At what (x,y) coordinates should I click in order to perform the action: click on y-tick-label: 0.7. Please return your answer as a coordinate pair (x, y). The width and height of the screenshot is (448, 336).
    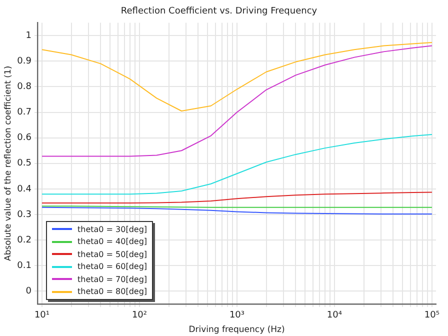
    Looking at the image, I should click on (24, 113).